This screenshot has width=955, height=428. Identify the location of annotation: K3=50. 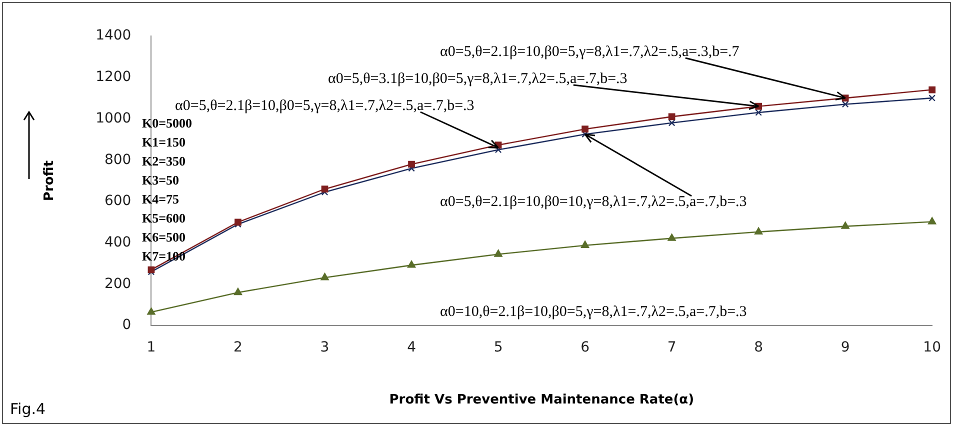
(161, 180).